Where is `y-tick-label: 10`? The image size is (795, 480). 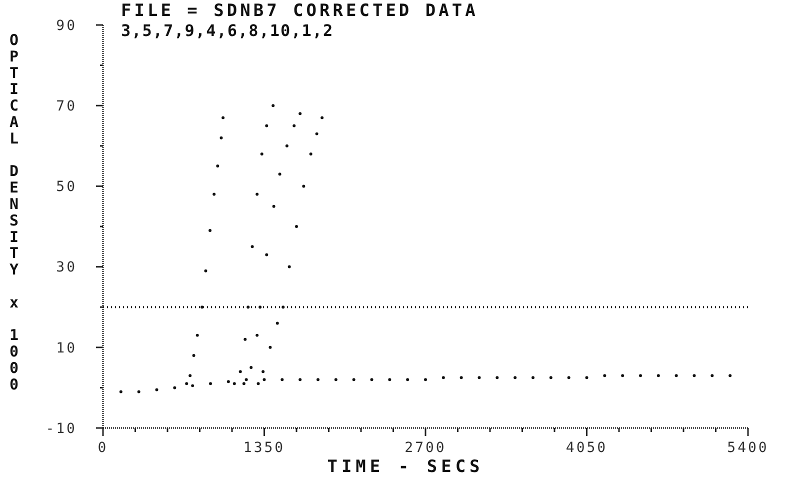
y-tick-label: 10 is located at coordinates (66, 348).